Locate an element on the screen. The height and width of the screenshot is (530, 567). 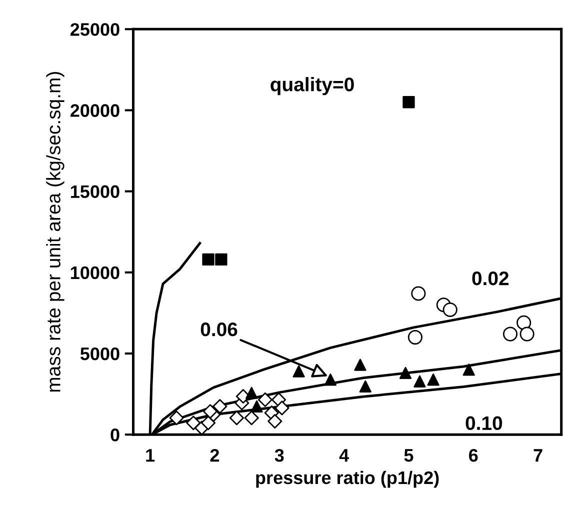
annotation: 0.02 is located at coordinates (490, 279).